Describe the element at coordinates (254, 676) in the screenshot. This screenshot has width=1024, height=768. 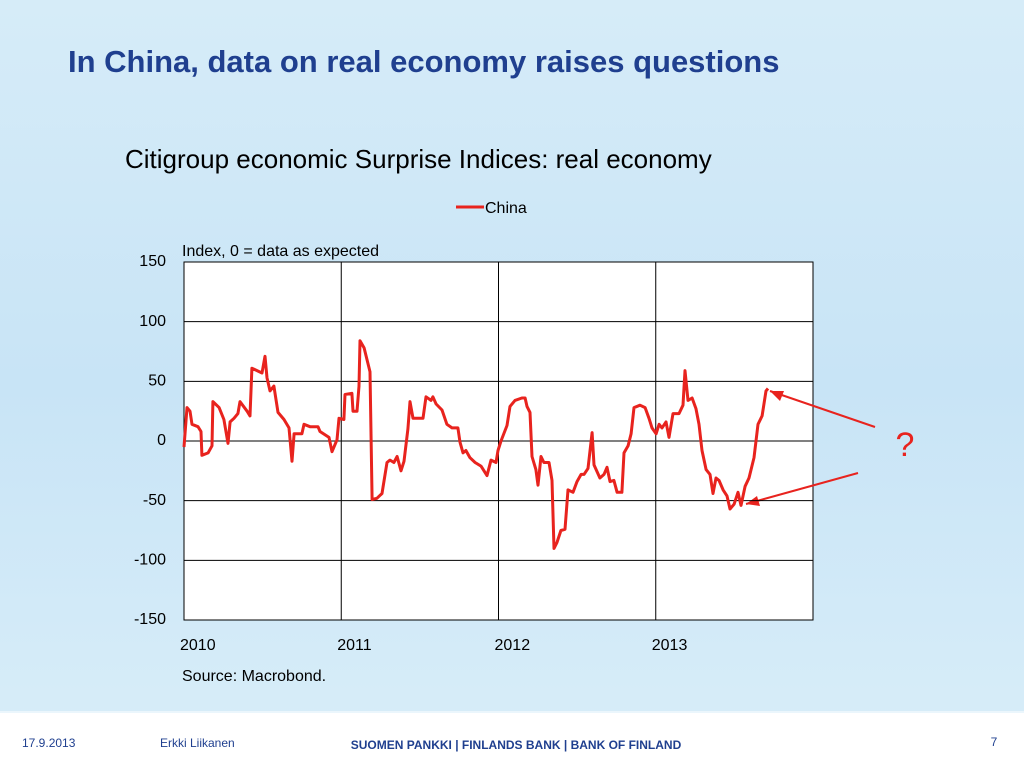
I see `source: Source: Macrobond.` at that location.